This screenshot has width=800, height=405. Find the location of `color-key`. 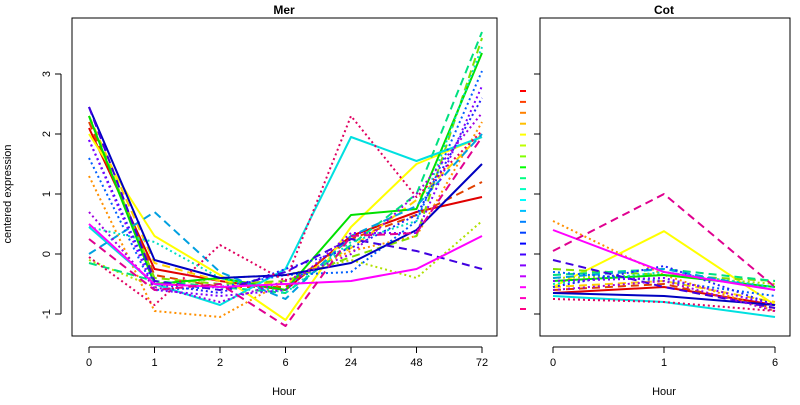

color-key is located at coordinates (523, 200).